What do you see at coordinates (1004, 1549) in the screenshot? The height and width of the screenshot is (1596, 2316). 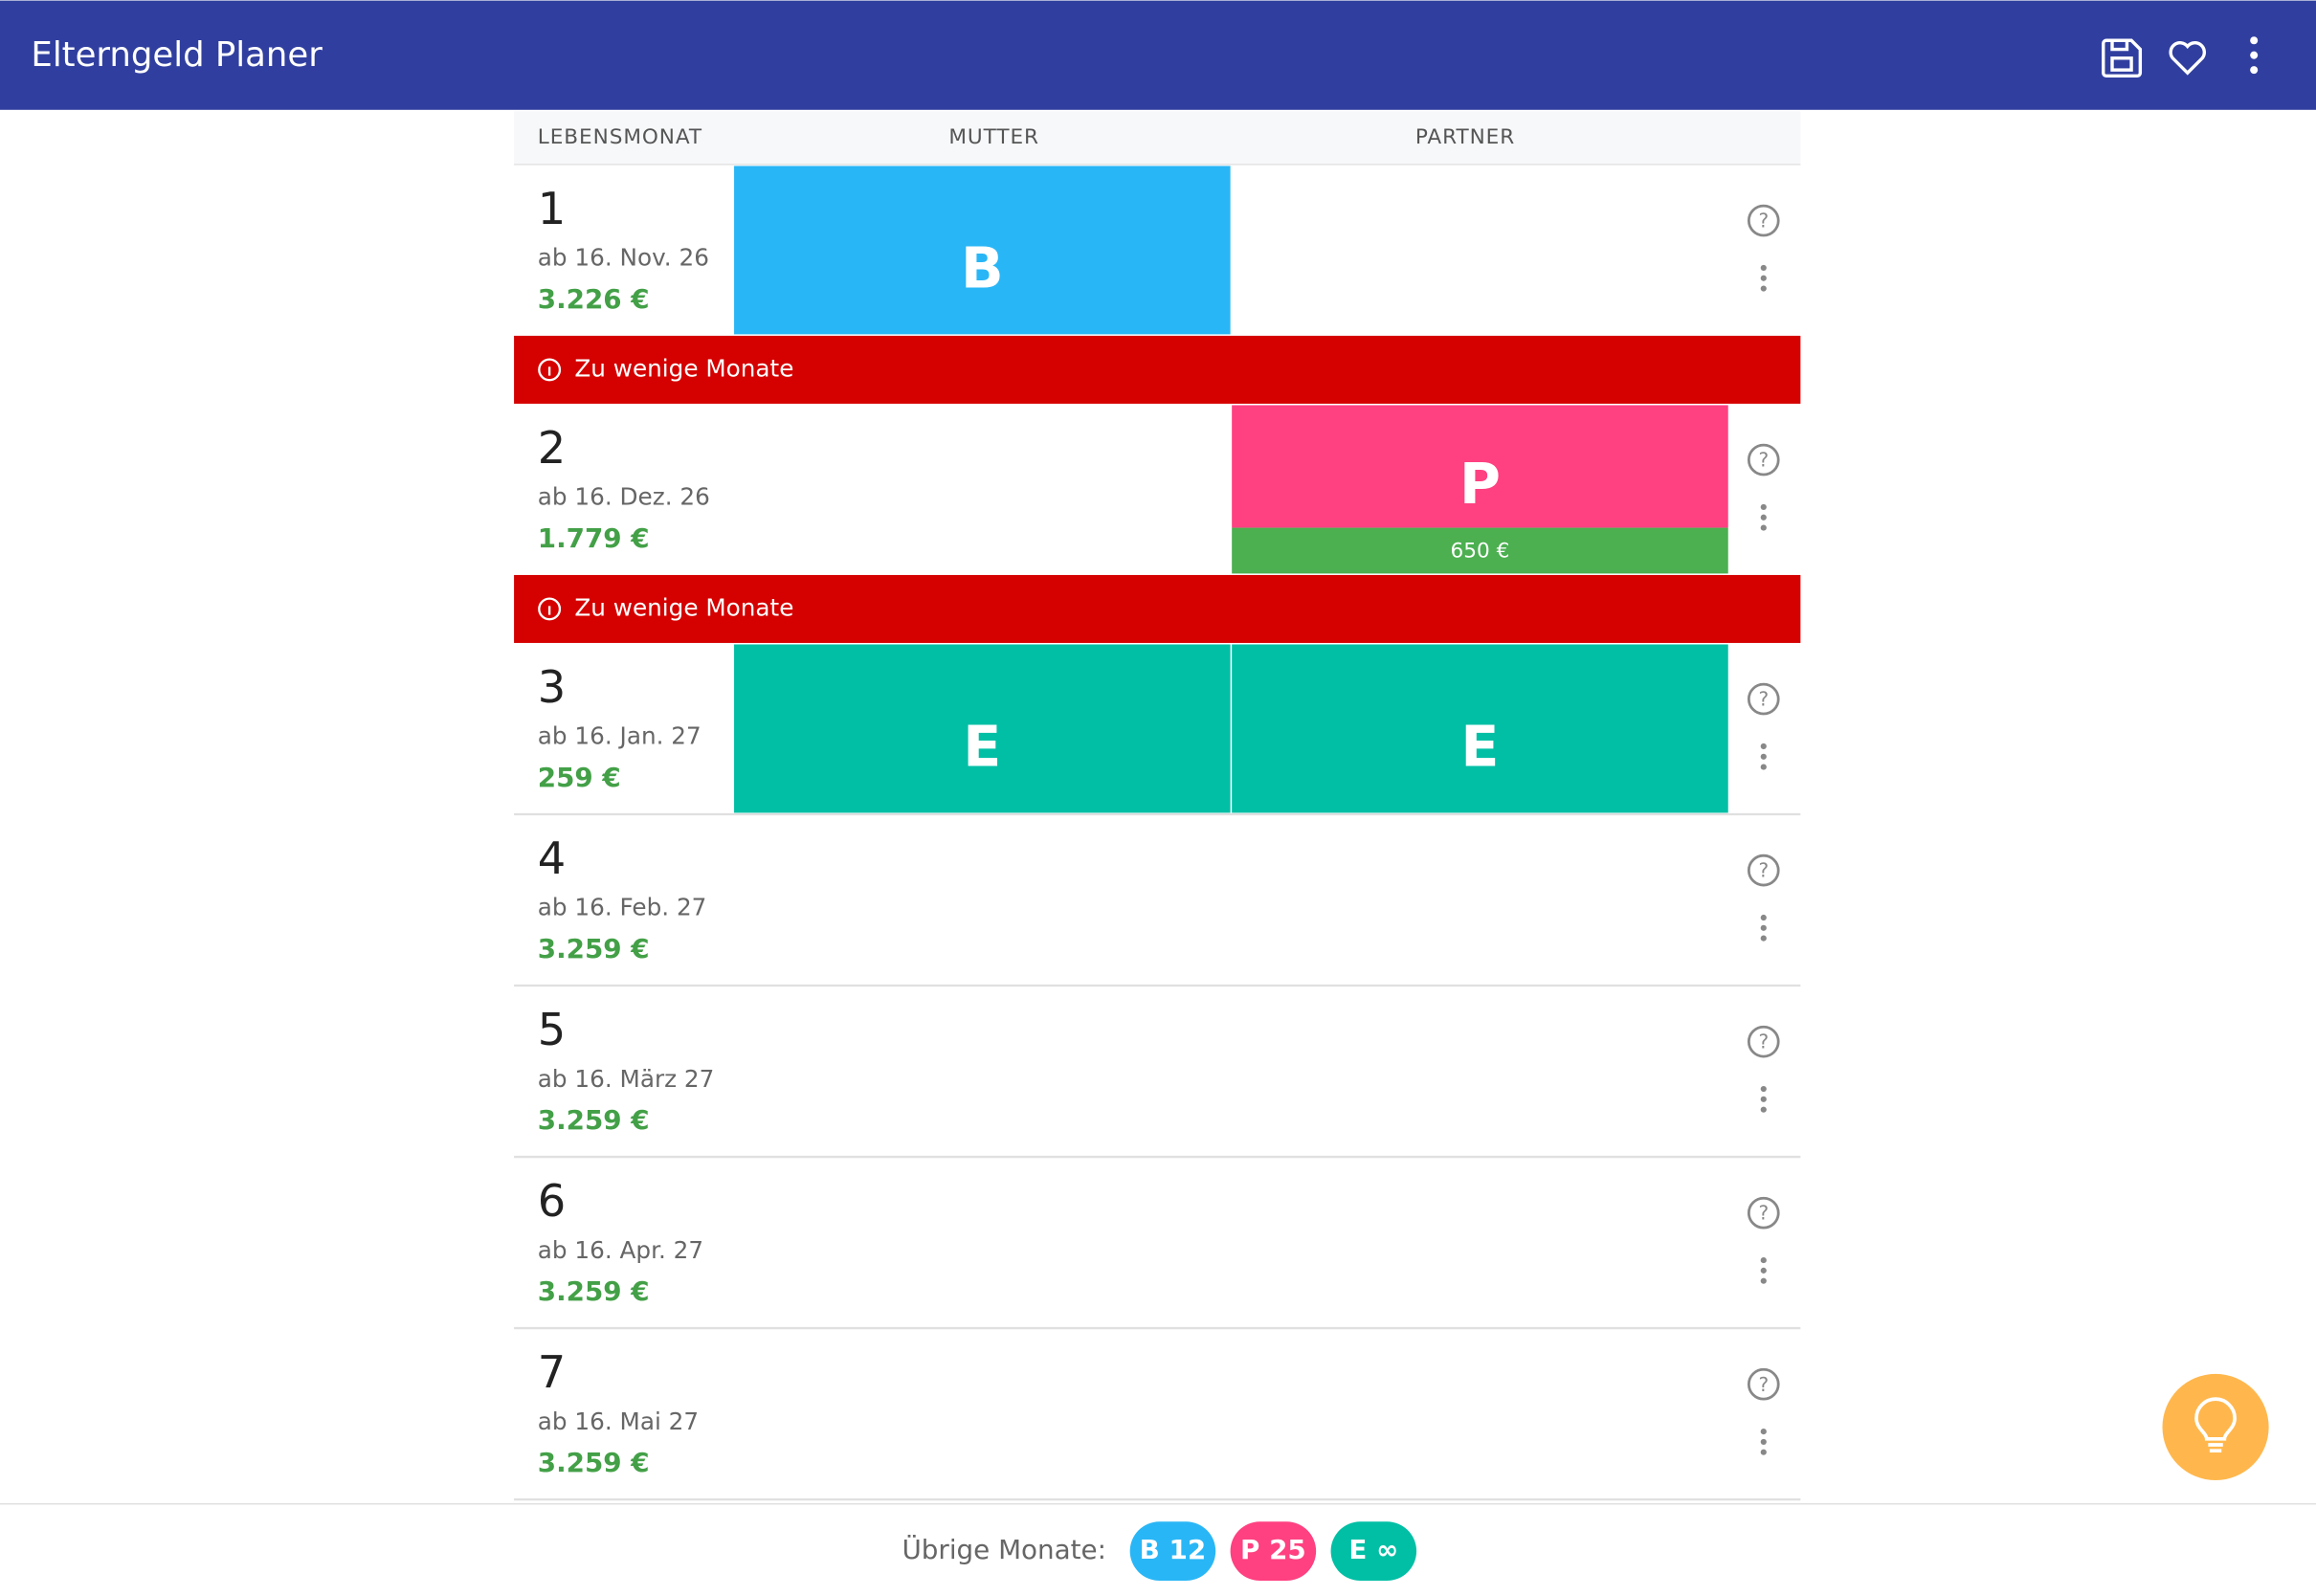 I see `footer-label: Übrige Monate:` at bounding box center [1004, 1549].